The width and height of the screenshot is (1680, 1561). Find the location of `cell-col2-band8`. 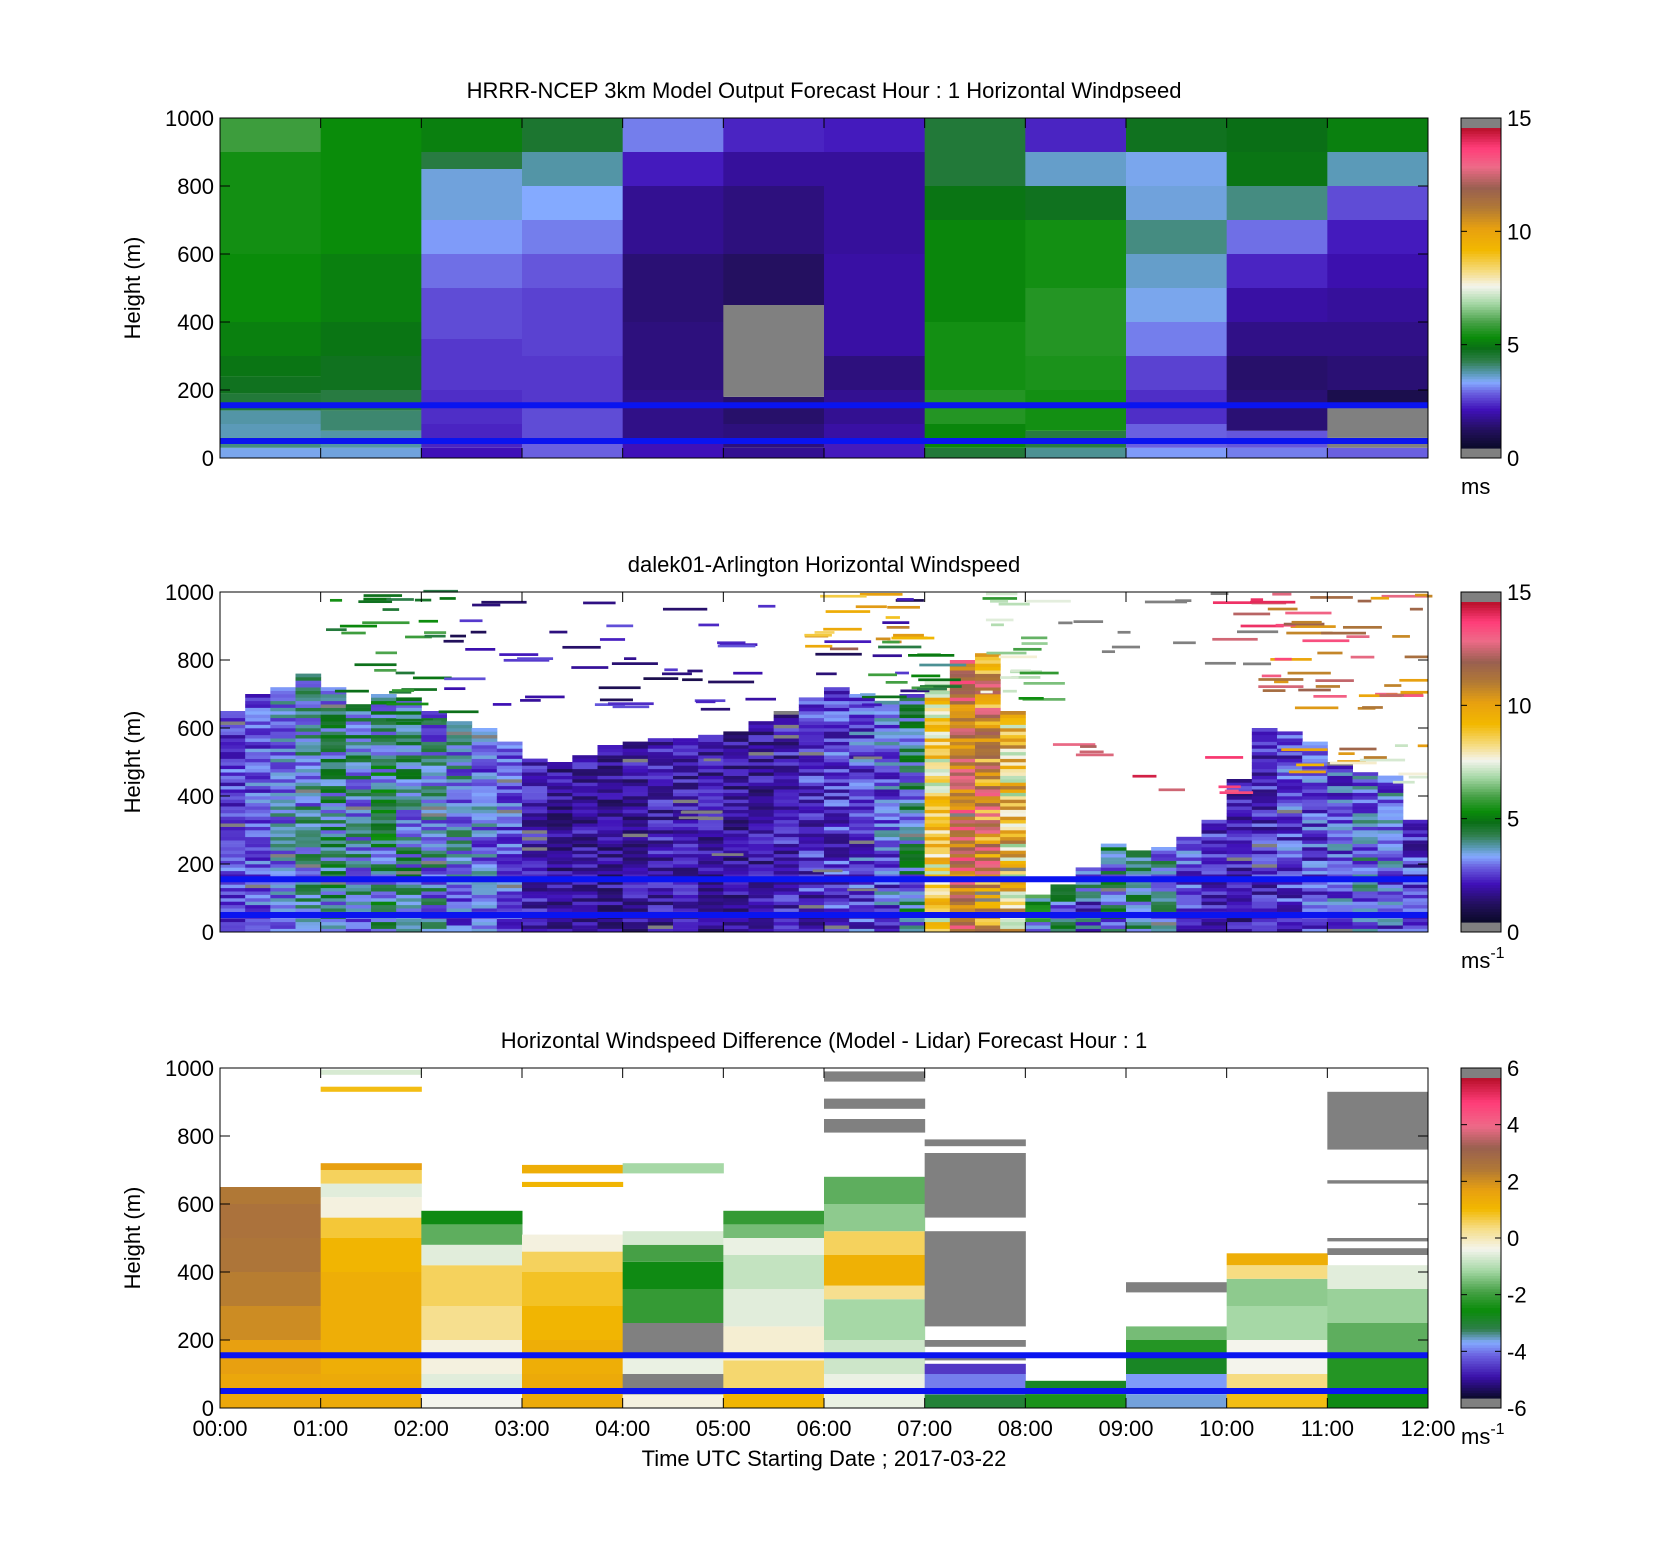

cell-col2-band8 is located at coordinates (472, 160).